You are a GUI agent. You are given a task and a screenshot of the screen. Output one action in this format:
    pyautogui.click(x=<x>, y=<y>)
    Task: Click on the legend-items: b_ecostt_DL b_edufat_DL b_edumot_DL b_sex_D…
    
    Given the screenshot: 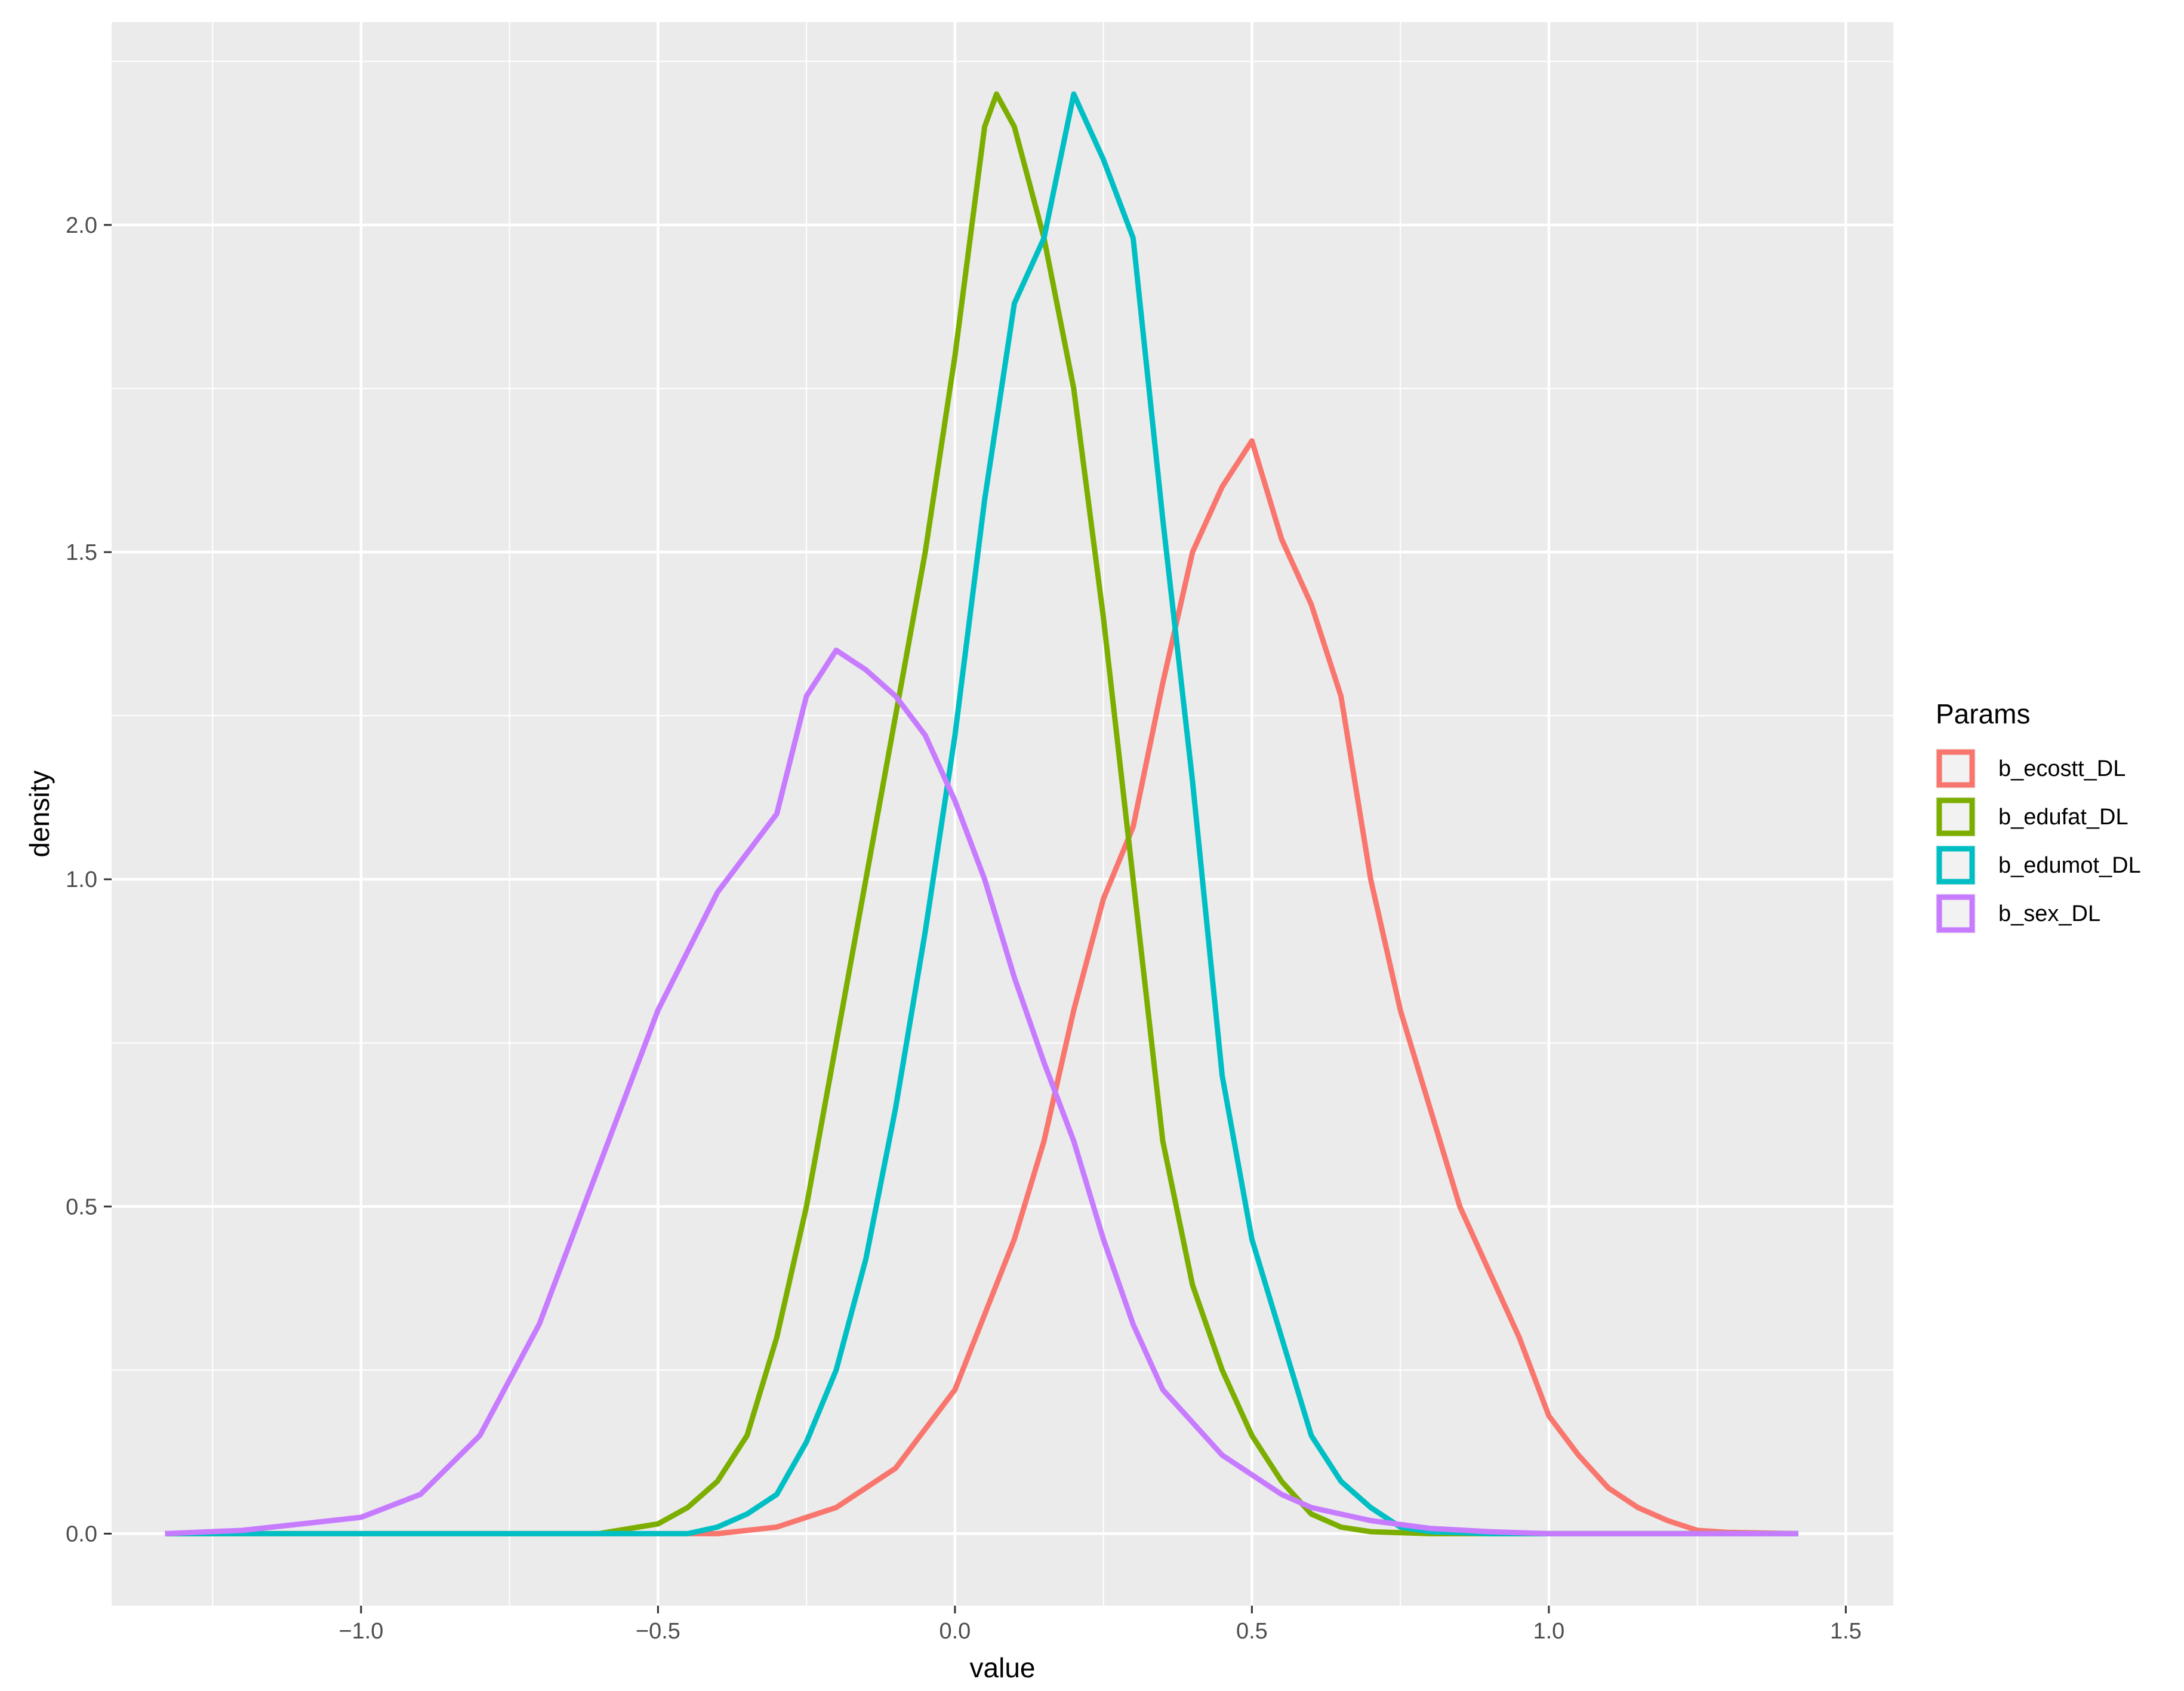 What is the action you would take?
    pyautogui.click(x=2039, y=842)
    